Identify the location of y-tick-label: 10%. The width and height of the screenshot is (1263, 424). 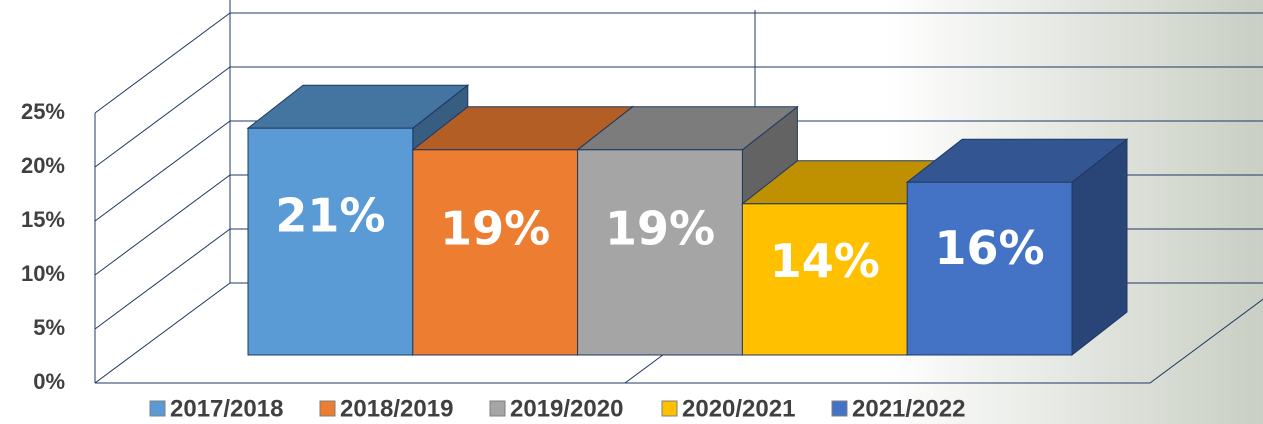
(43, 273).